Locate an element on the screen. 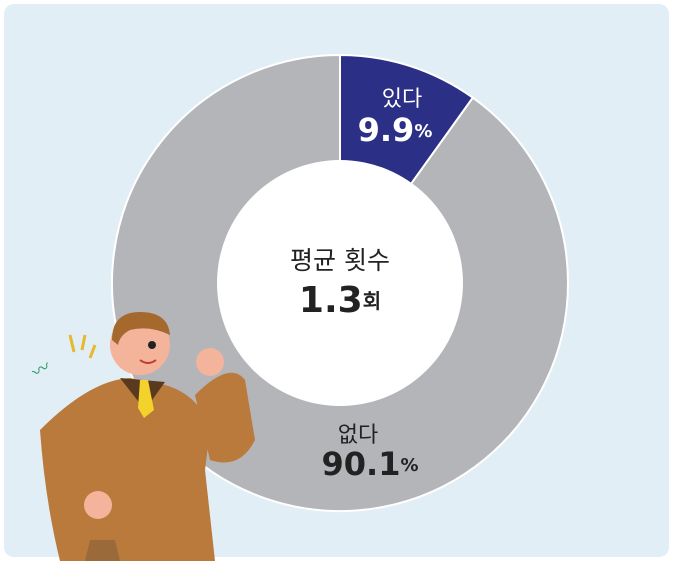 Image resolution: width=673 pixels, height=565 pixels. category-label: 있다 is located at coordinates (402, 99).